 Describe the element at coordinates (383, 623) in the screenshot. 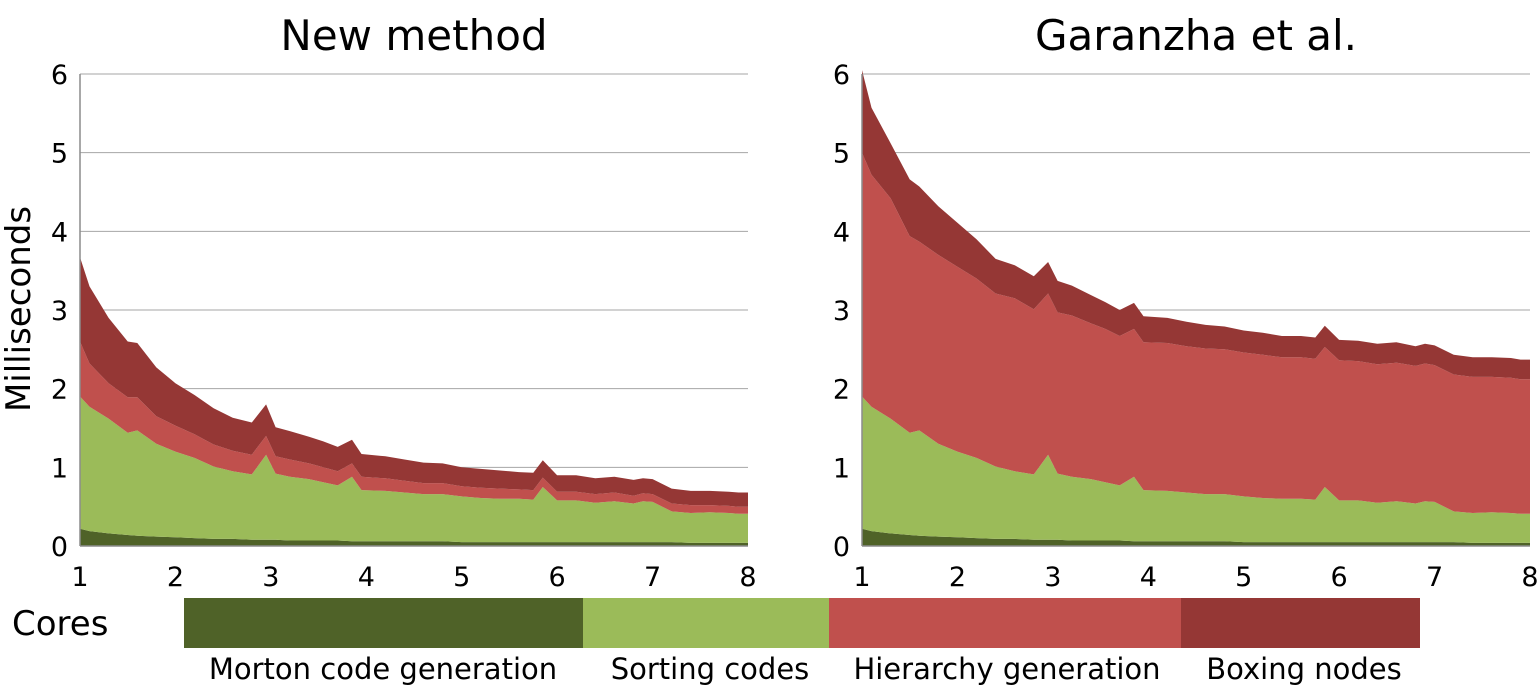

I see `legend-swatch-morton-code-generation` at that location.